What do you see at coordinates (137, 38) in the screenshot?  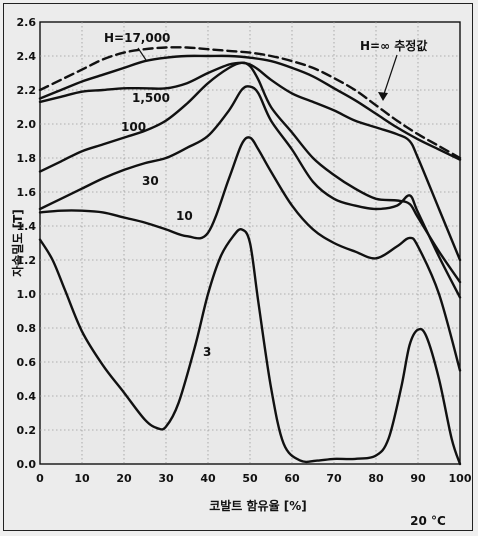 I see `label-h17000: H=17,000` at bounding box center [137, 38].